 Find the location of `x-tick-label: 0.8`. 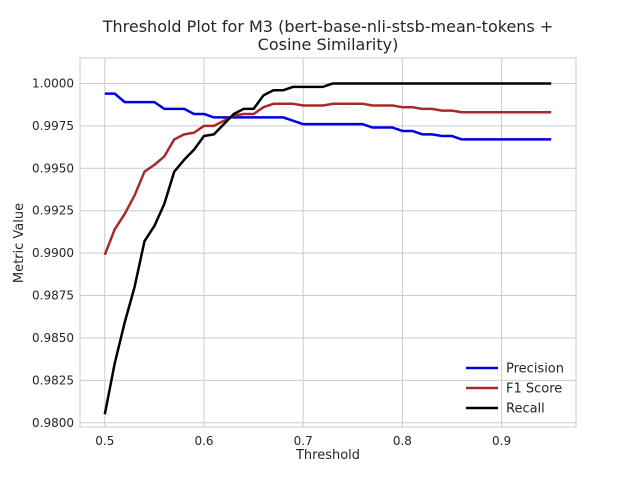

x-tick-label: 0.8 is located at coordinates (402, 441).